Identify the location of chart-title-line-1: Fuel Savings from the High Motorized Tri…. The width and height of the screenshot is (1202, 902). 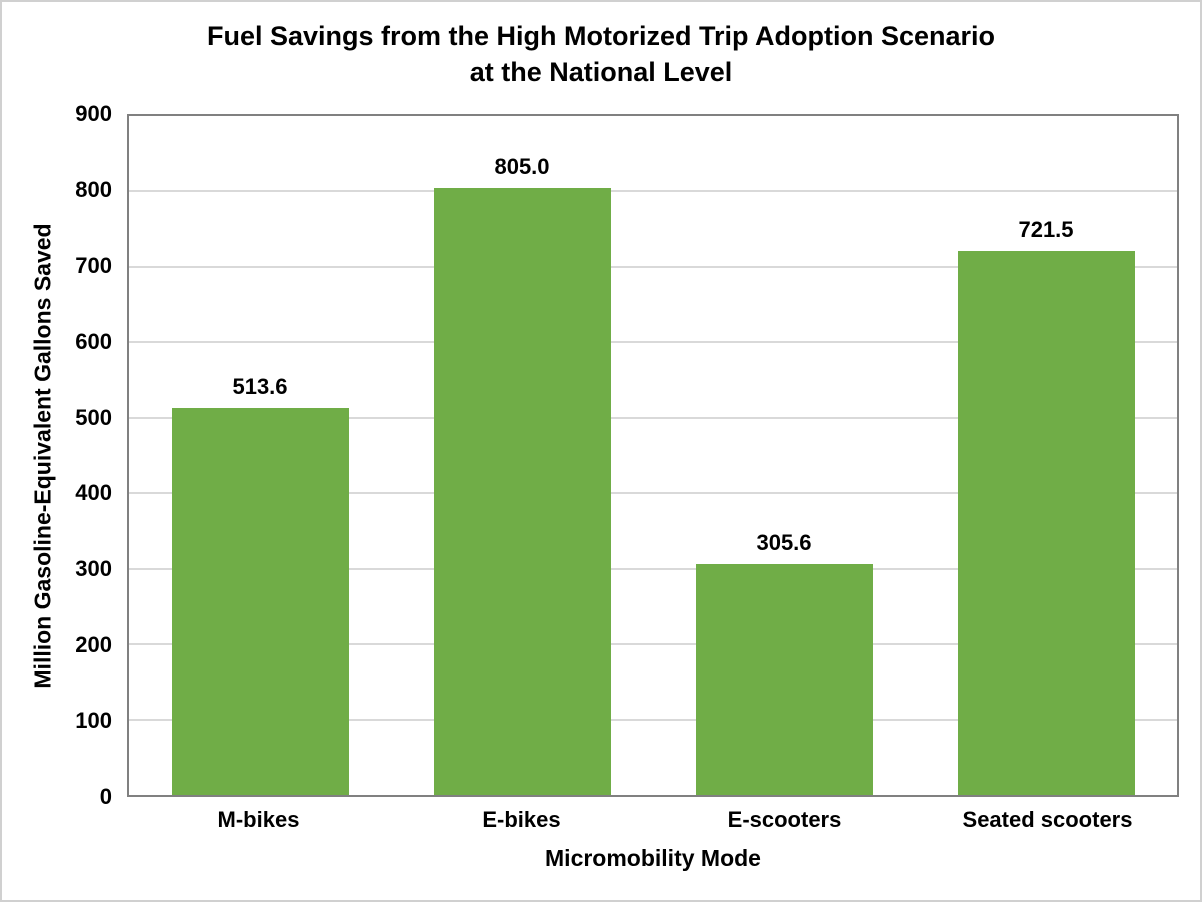
(601, 36).